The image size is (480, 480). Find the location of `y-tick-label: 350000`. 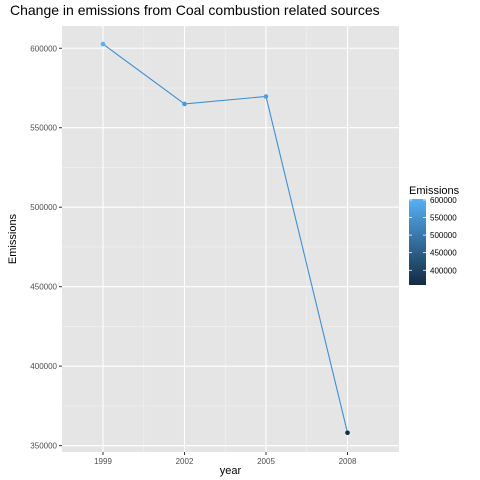

y-tick-label: 350000 is located at coordinates (43, 446).